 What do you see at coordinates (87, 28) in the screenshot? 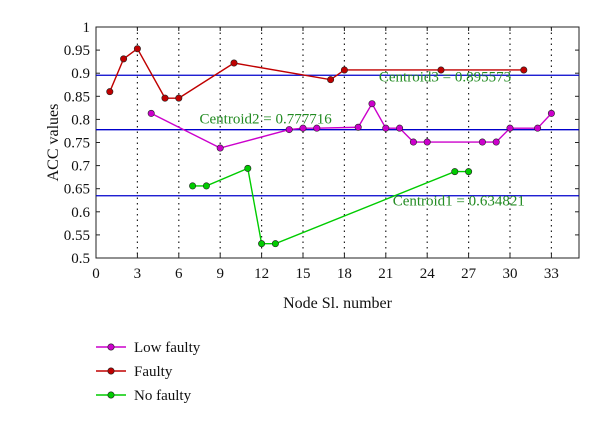
I see `y-tick-label: 1` at bounding box center [87, 28].